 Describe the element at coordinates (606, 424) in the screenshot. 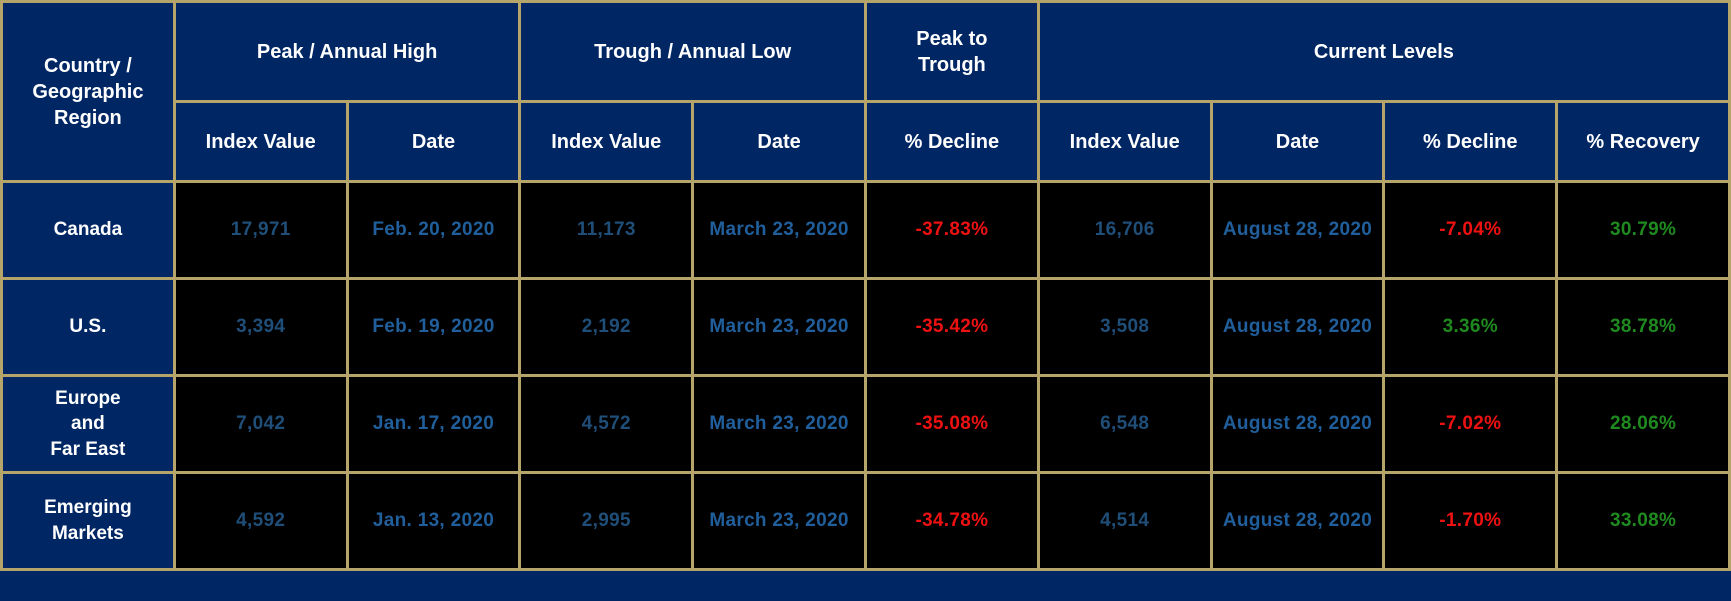

I see `cell-trough-index-value: 4,572` at that location.